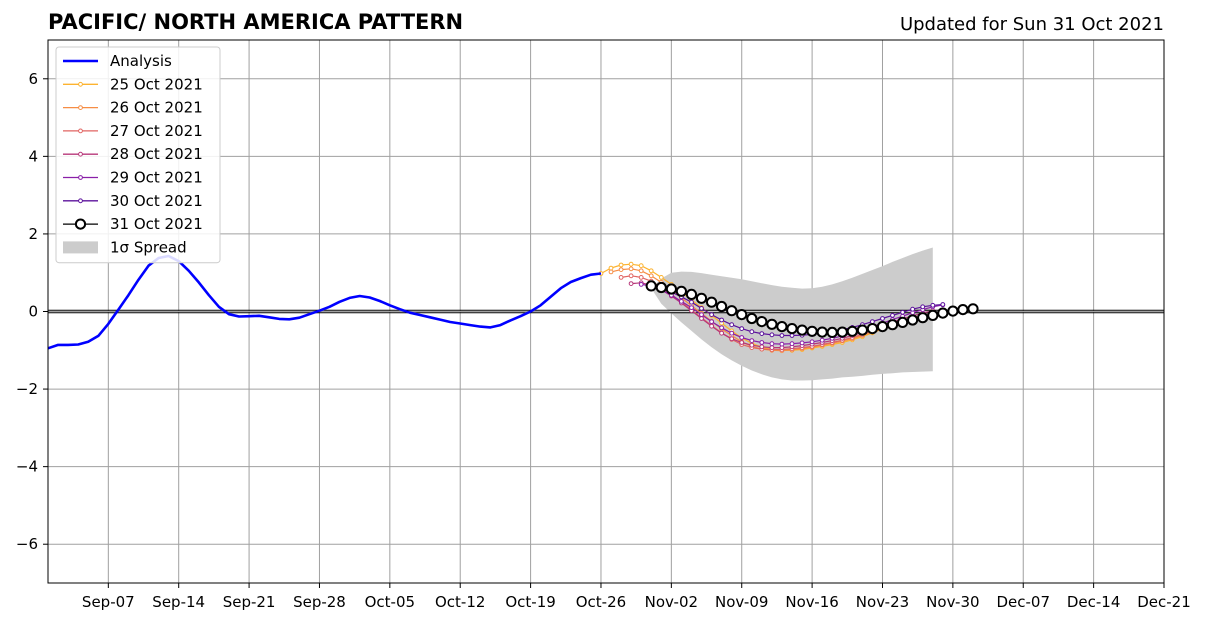  Describe the element at coordinates (33, 156) in the screenshot. I see `y-tick-label: 4` at that location.